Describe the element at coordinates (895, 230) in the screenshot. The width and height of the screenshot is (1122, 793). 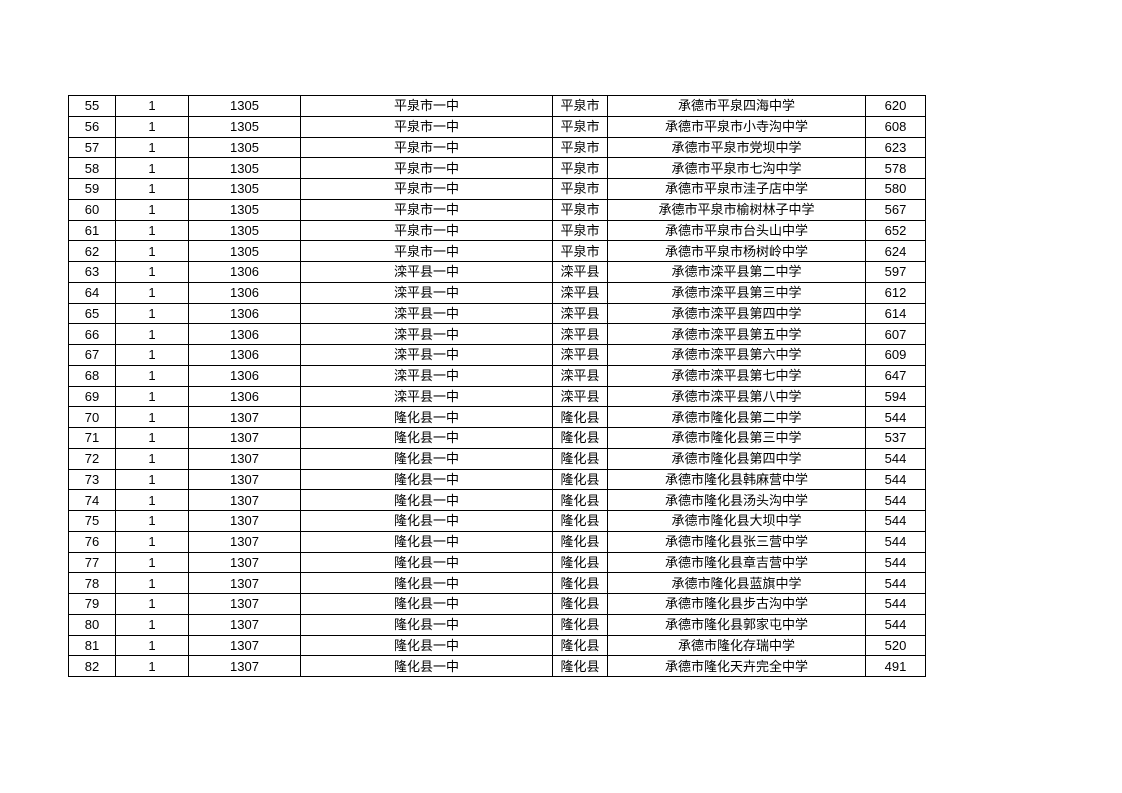
I see `cell-score: 652` at that location.